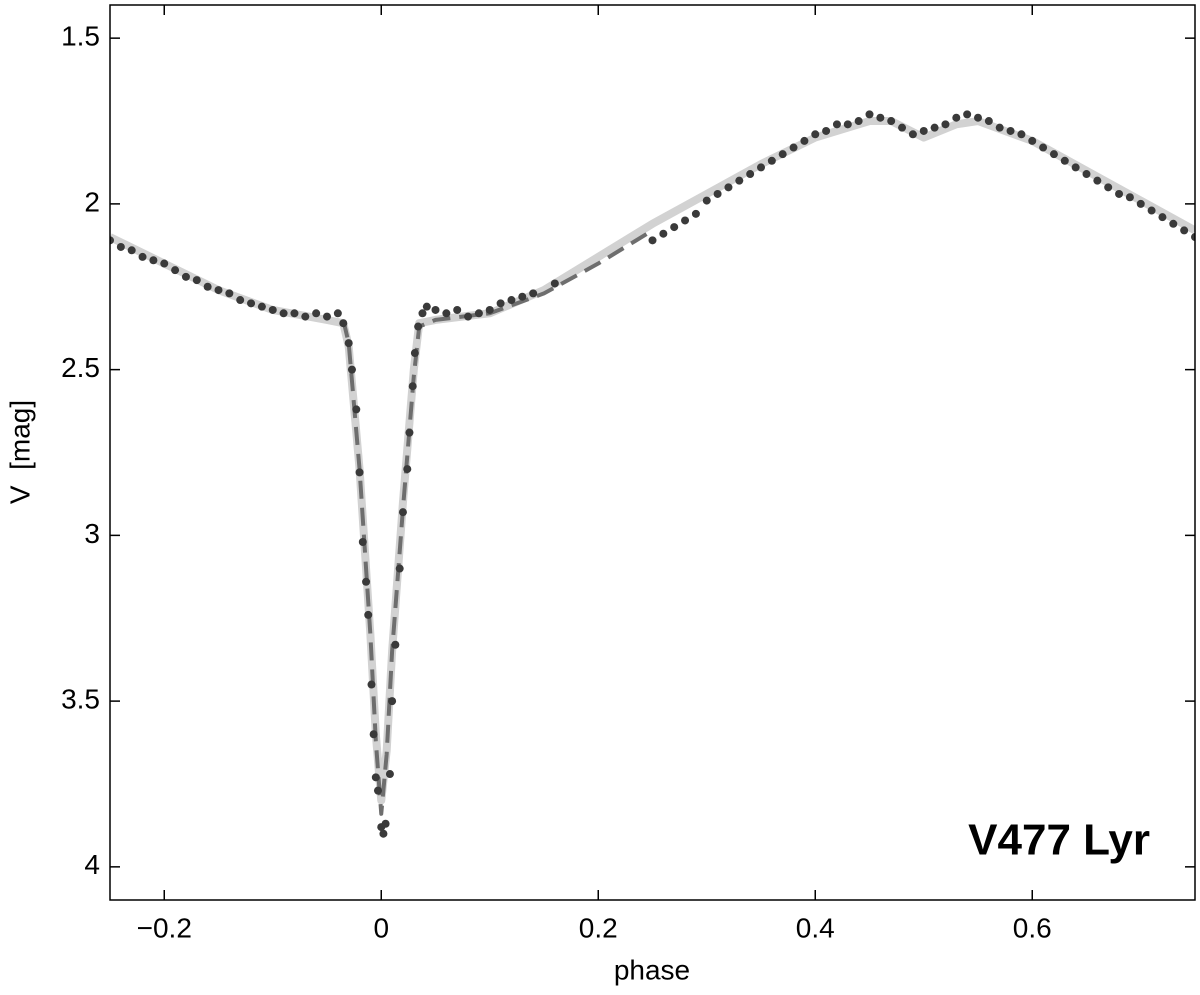  What do you see at coordinates (80, 36) in the screenshot?
I see `y-tick-label: 1.5` at bounding box center [80, 36].